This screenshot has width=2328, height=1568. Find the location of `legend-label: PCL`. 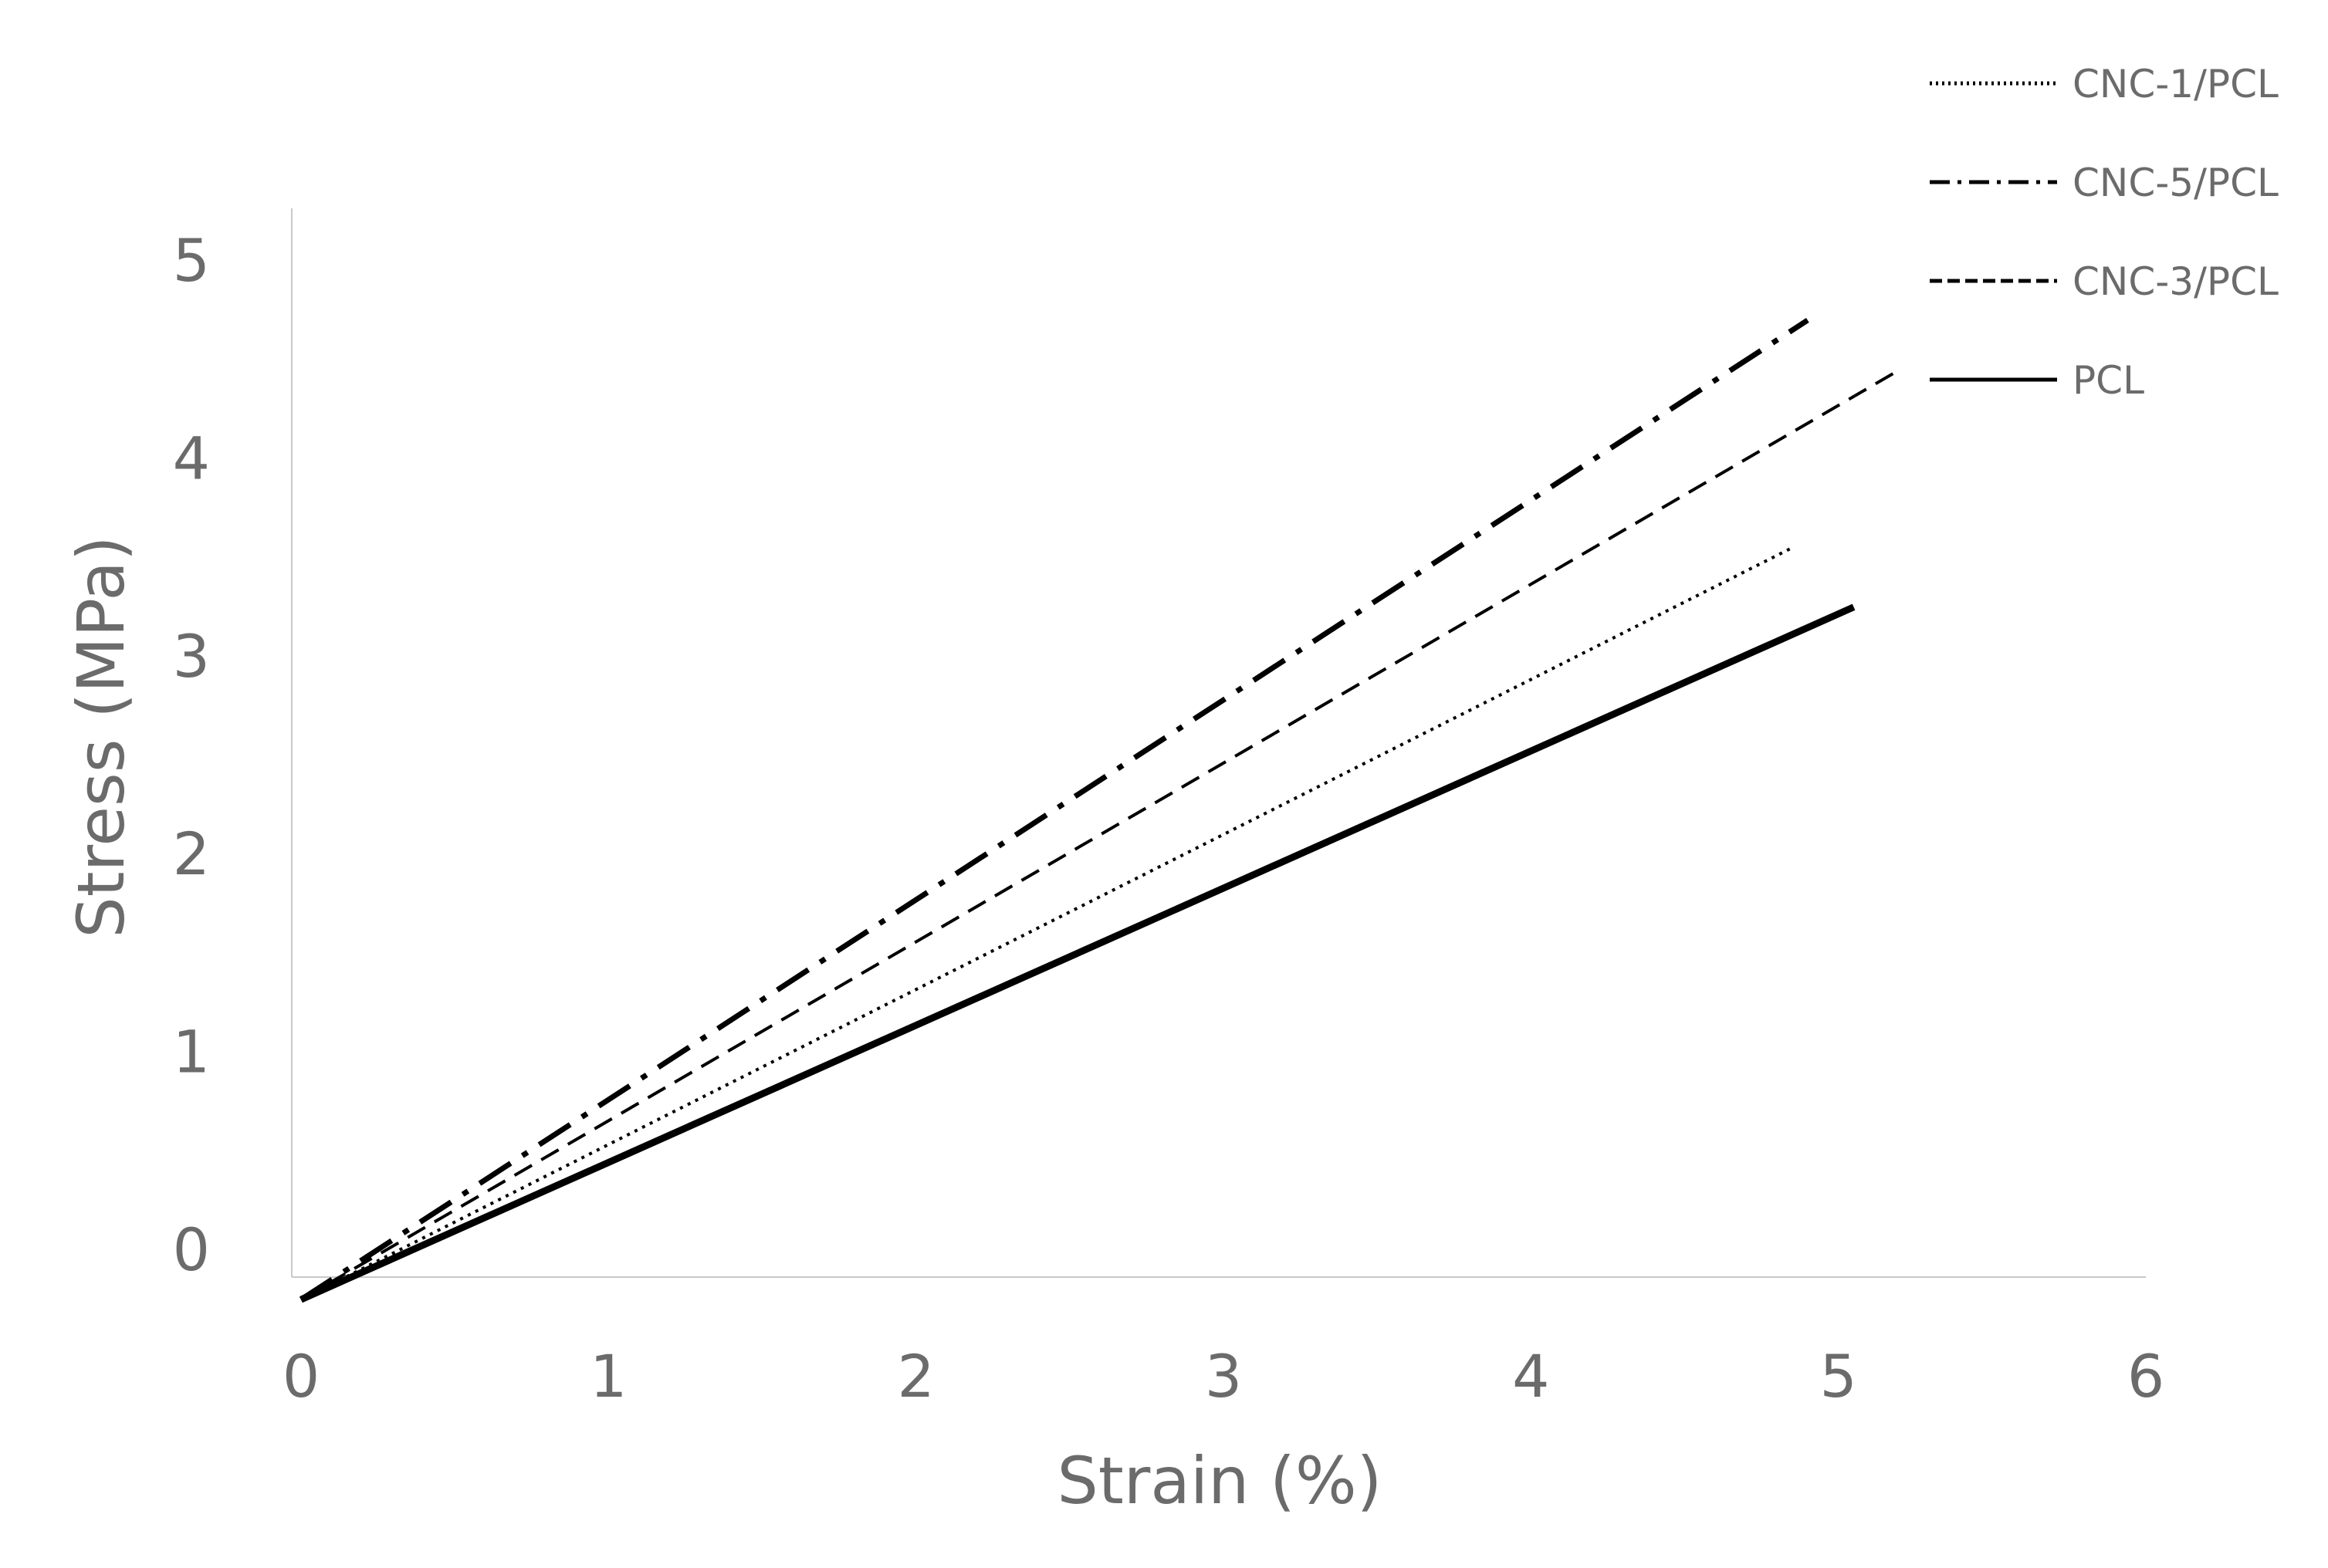

legend-label: PCL is located at coordinates (2108, 380).